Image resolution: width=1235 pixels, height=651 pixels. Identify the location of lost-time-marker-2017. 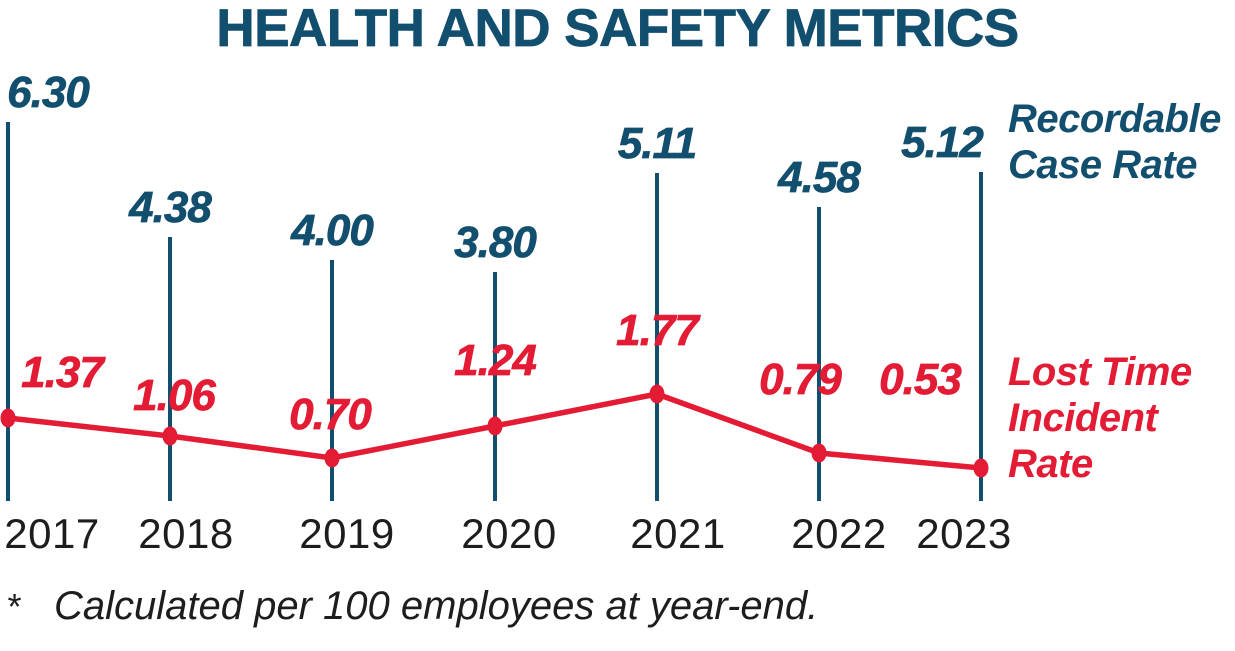
(8, 418).